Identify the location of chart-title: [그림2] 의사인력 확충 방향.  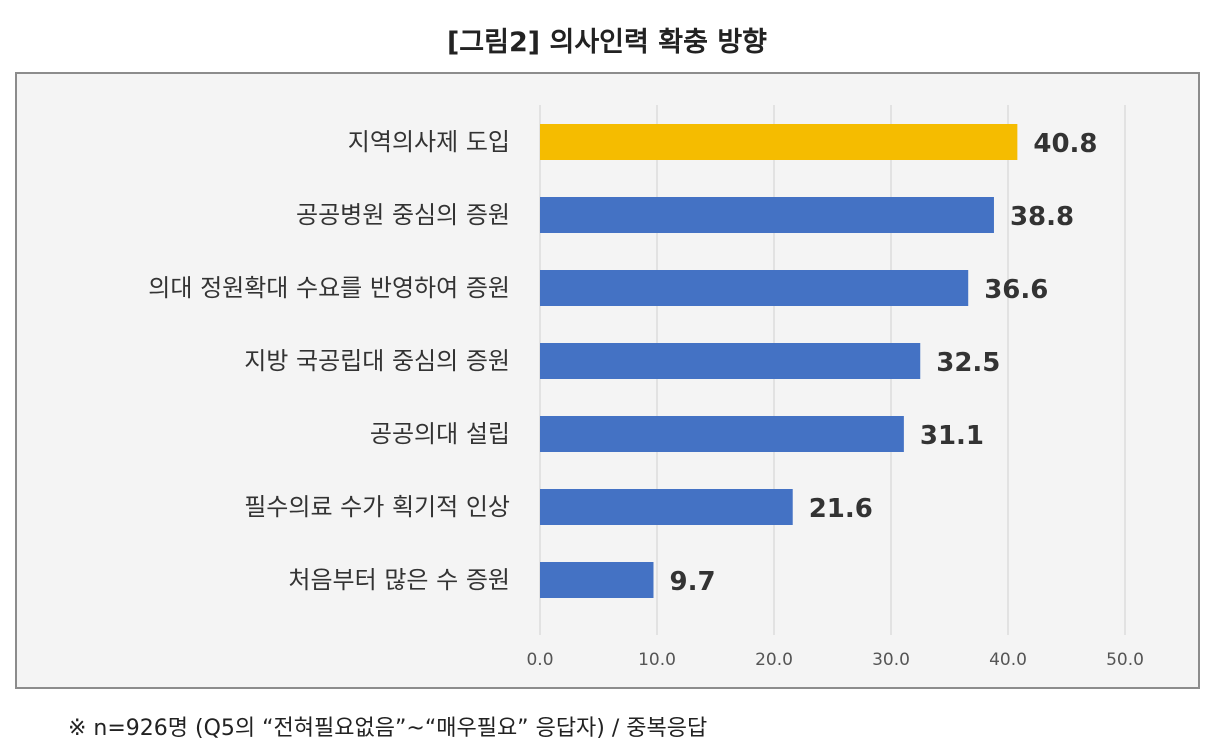
(607, 42).